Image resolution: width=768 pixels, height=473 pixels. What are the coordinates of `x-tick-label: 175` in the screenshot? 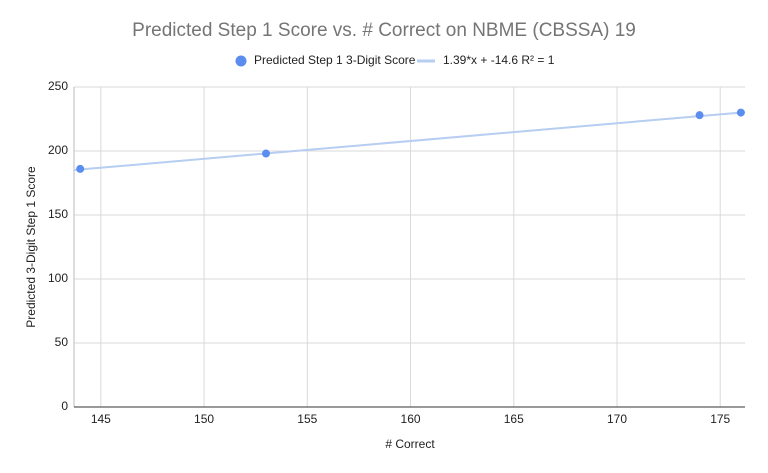 It's located at (720, 419).